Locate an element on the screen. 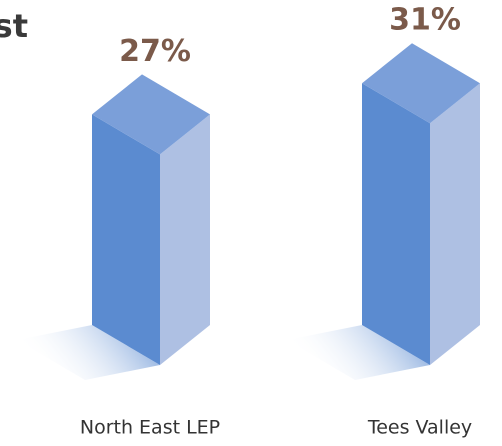 The width and height of the screenshot is (502, 446). value-label: 31% is located at coordinates (425, 20).